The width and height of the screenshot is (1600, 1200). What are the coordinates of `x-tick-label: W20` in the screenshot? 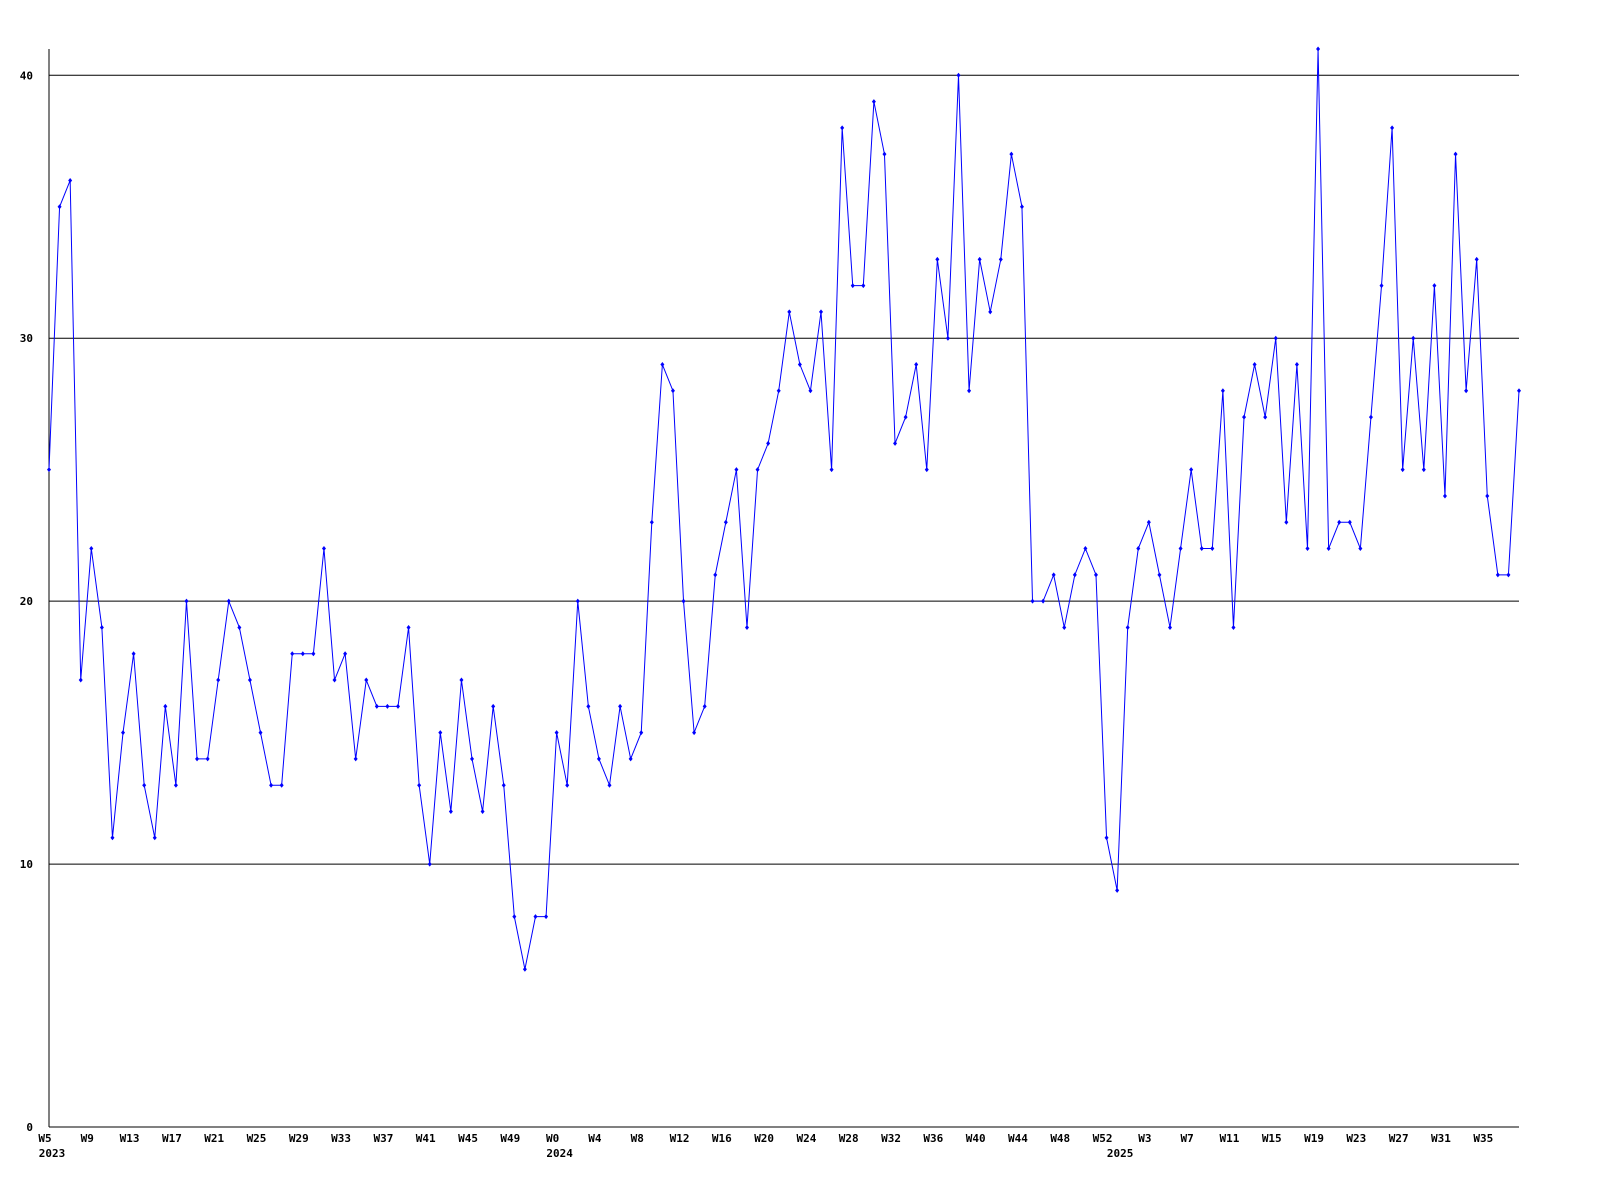 It's located at (764, 1138).